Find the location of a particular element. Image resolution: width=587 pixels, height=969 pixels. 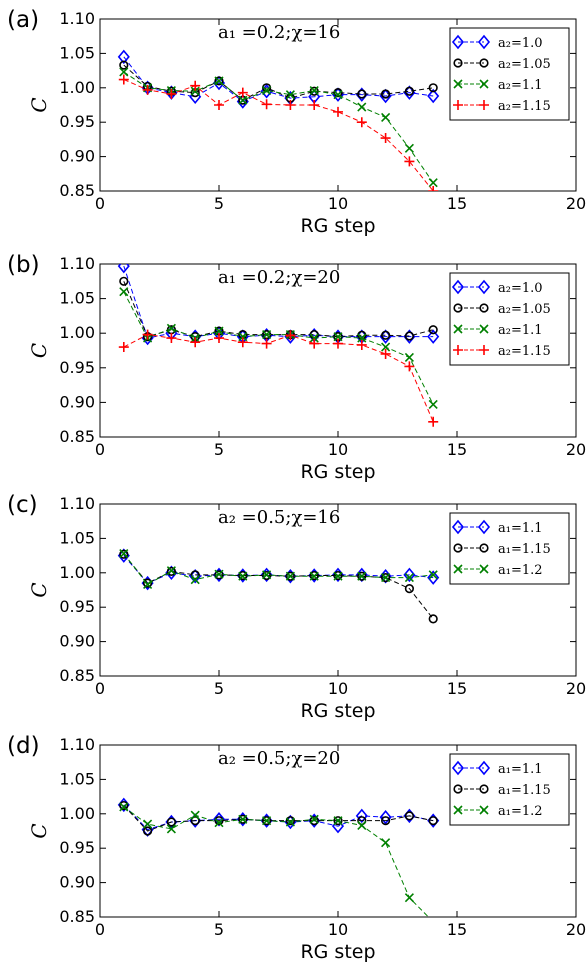

legend-label: a₂=1.0 is located at coordinates (520, 43).